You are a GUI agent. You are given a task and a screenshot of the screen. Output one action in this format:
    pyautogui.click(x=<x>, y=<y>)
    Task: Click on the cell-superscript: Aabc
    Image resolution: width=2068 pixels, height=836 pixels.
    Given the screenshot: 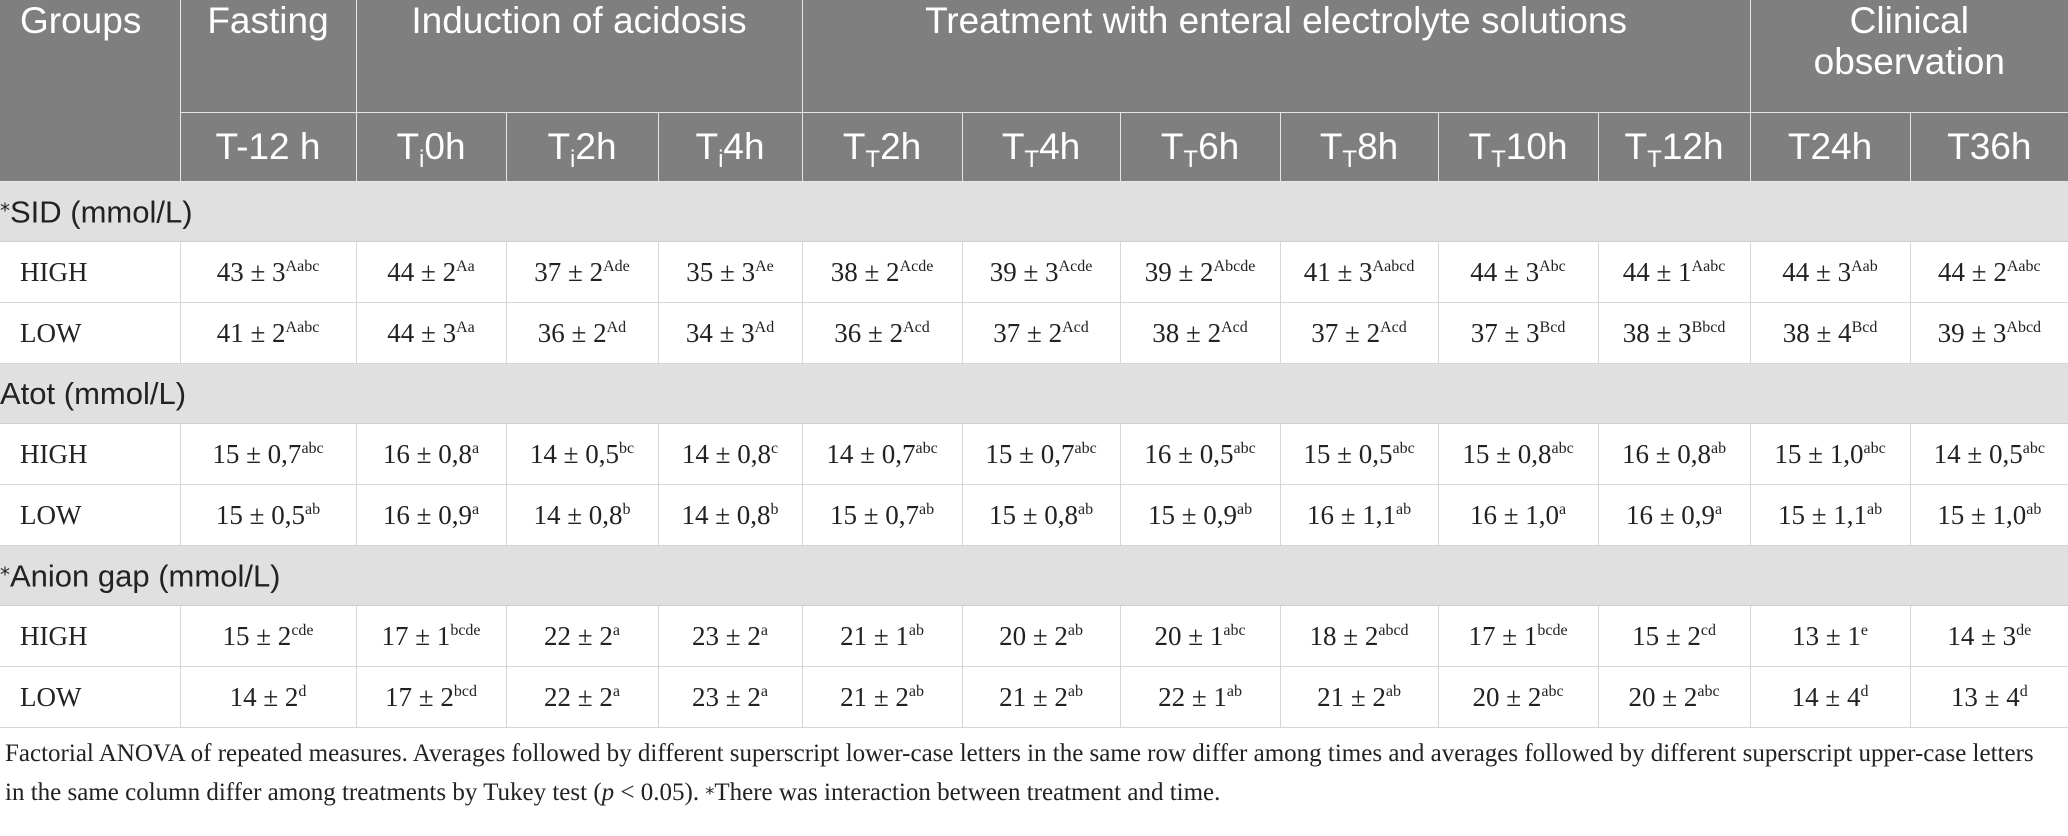 What is the action you would take?
    pyautogui.click(x=302, y=327)
    